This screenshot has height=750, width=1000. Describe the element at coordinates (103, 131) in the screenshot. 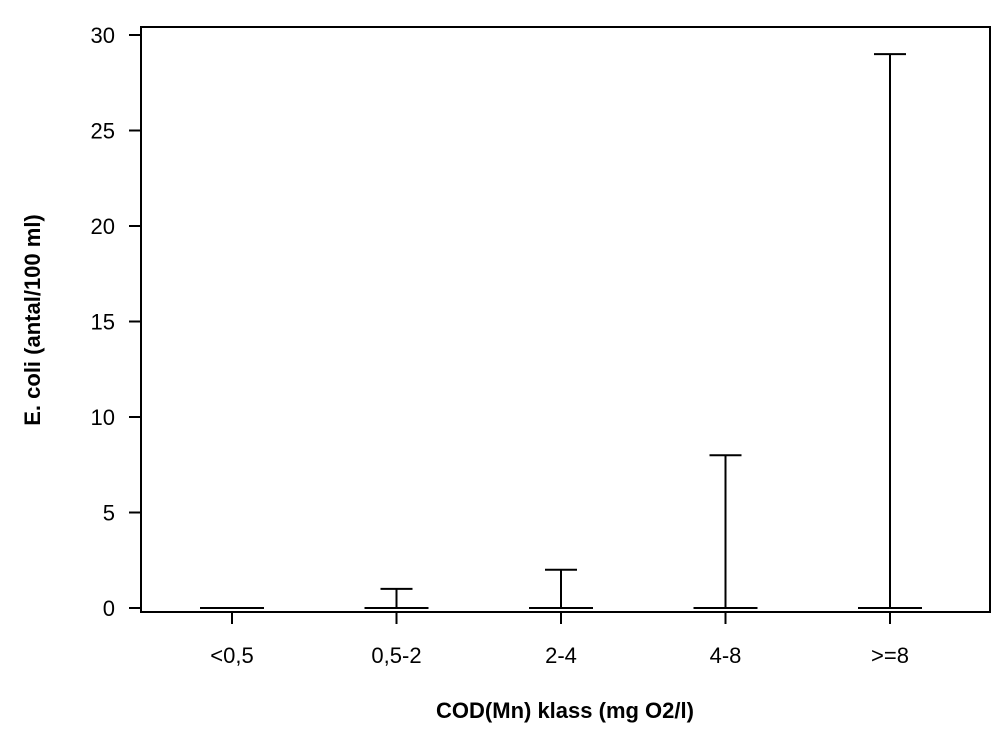

I see `y-tick-label: 25` at that location.